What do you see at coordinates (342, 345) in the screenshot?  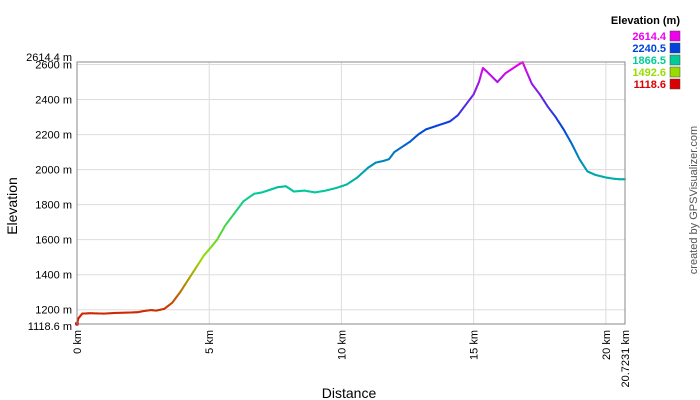 I see `x-tick-label: 10 km` at bounding box center [342, 345].